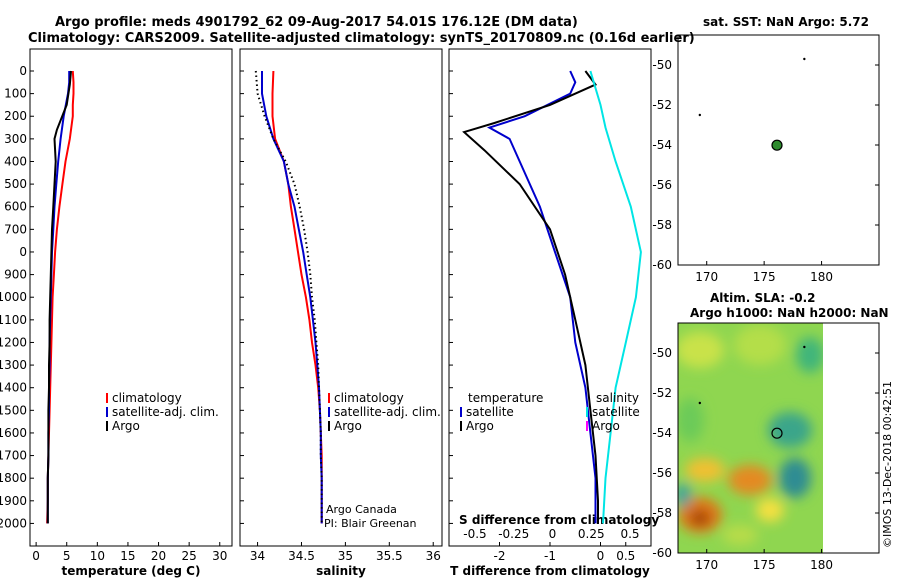  Describe the element at coordinates (662, 353) in the screenshot. I see `map-y-tick-label: -50` at that location.